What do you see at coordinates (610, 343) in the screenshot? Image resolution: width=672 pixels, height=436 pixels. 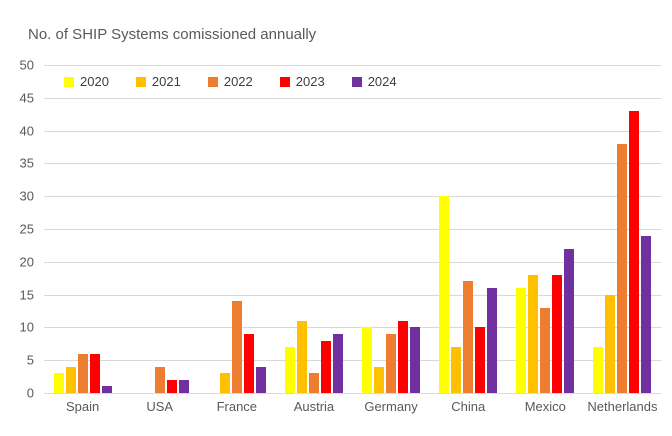 I see `bar-netherlands-2021` at bounding box center [610, 343].